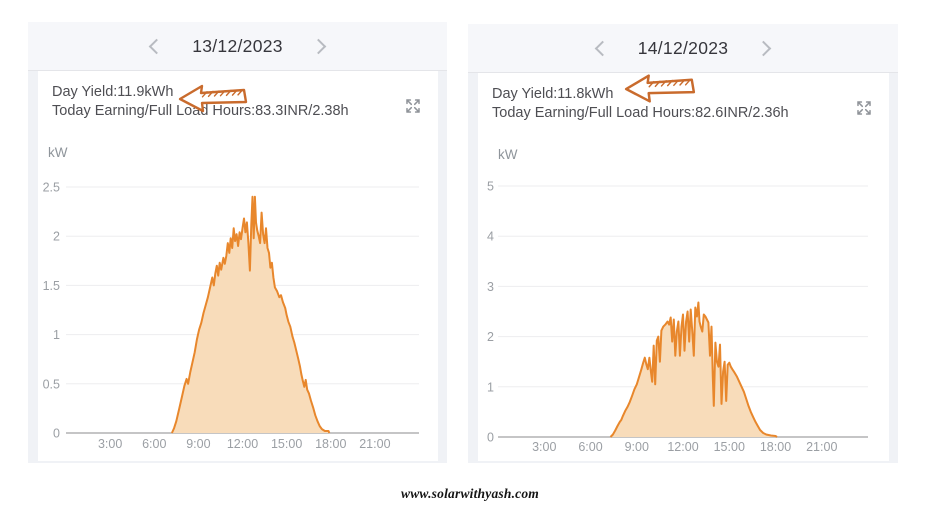 The height and width of the screenshot is (511, 940). I want to click on svg-text: 1.5, so click(51, 286).